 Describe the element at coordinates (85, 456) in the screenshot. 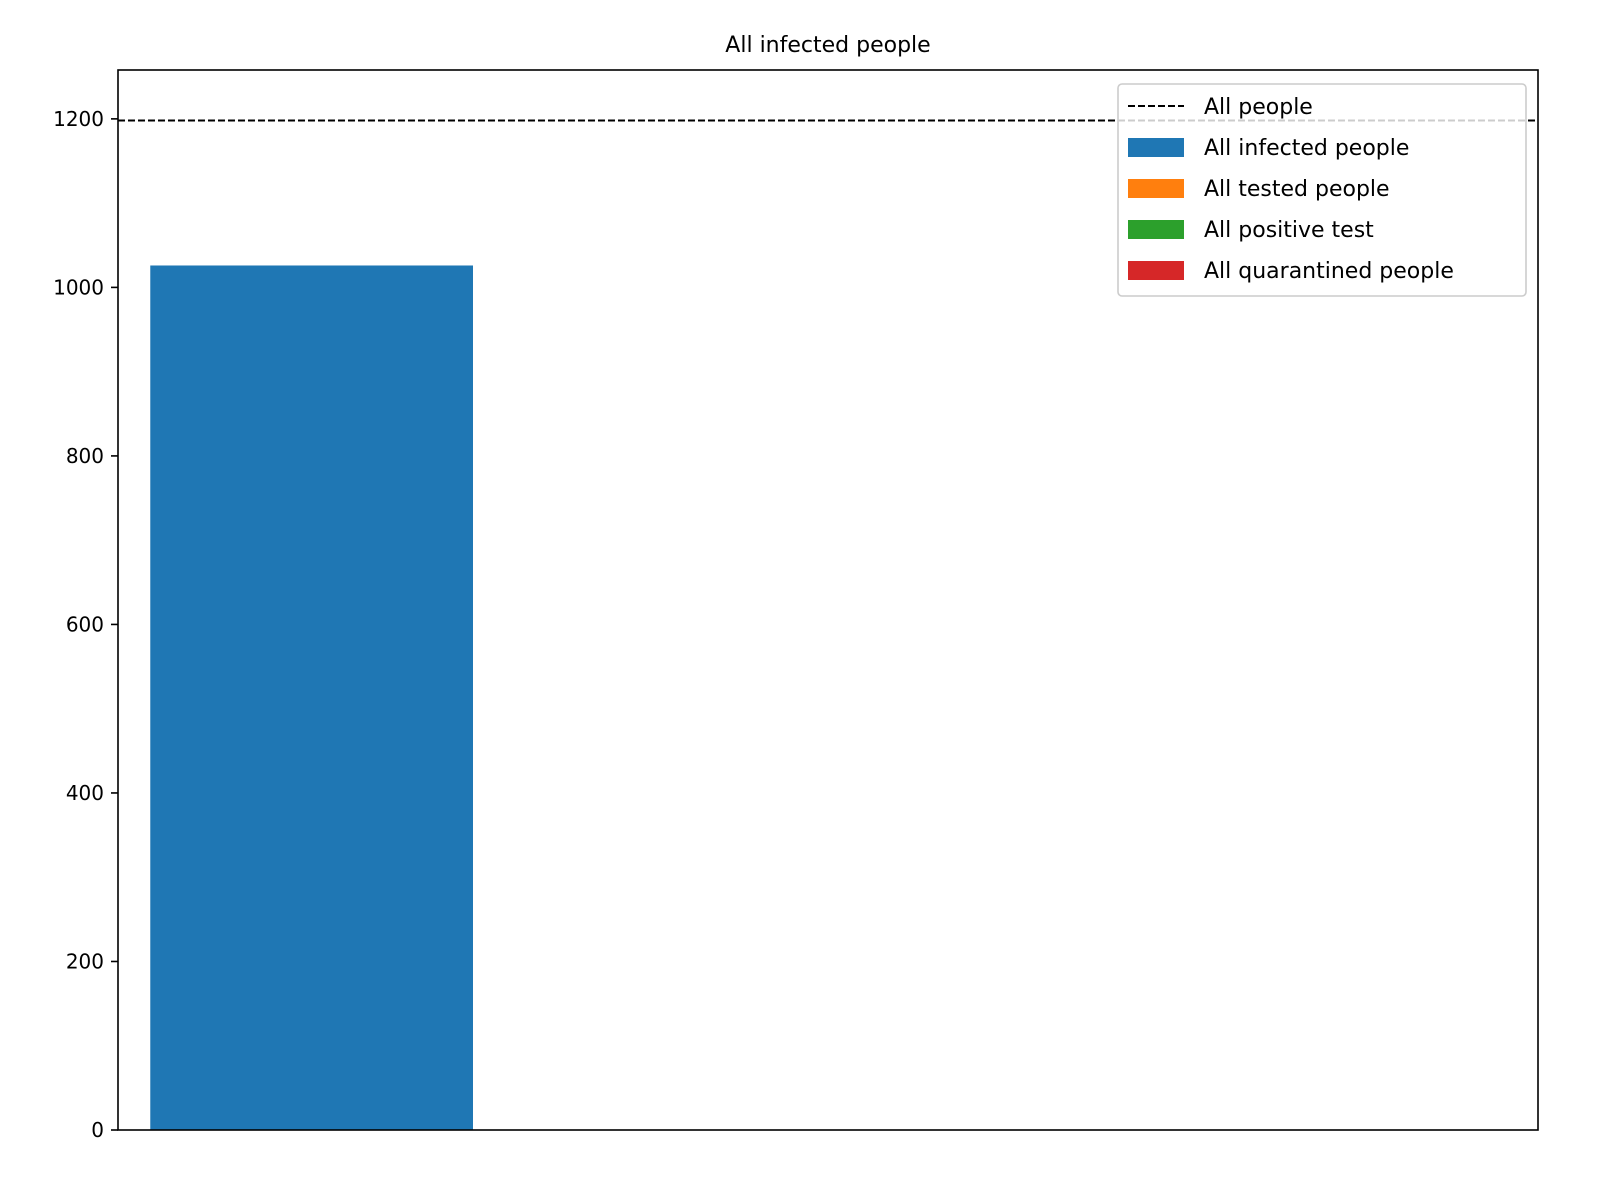

I see `y-tick-label-4: 800` at that location.